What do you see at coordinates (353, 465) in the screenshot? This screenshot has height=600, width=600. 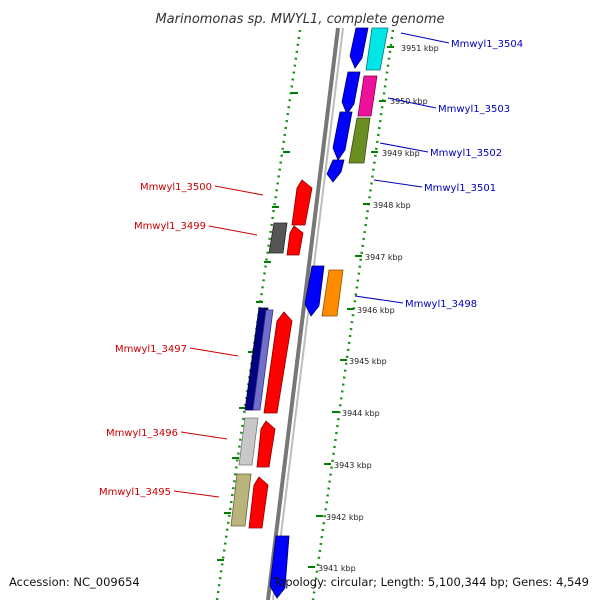 I see `tick-label: 3943 kbp` at bounding box center [353, 465].